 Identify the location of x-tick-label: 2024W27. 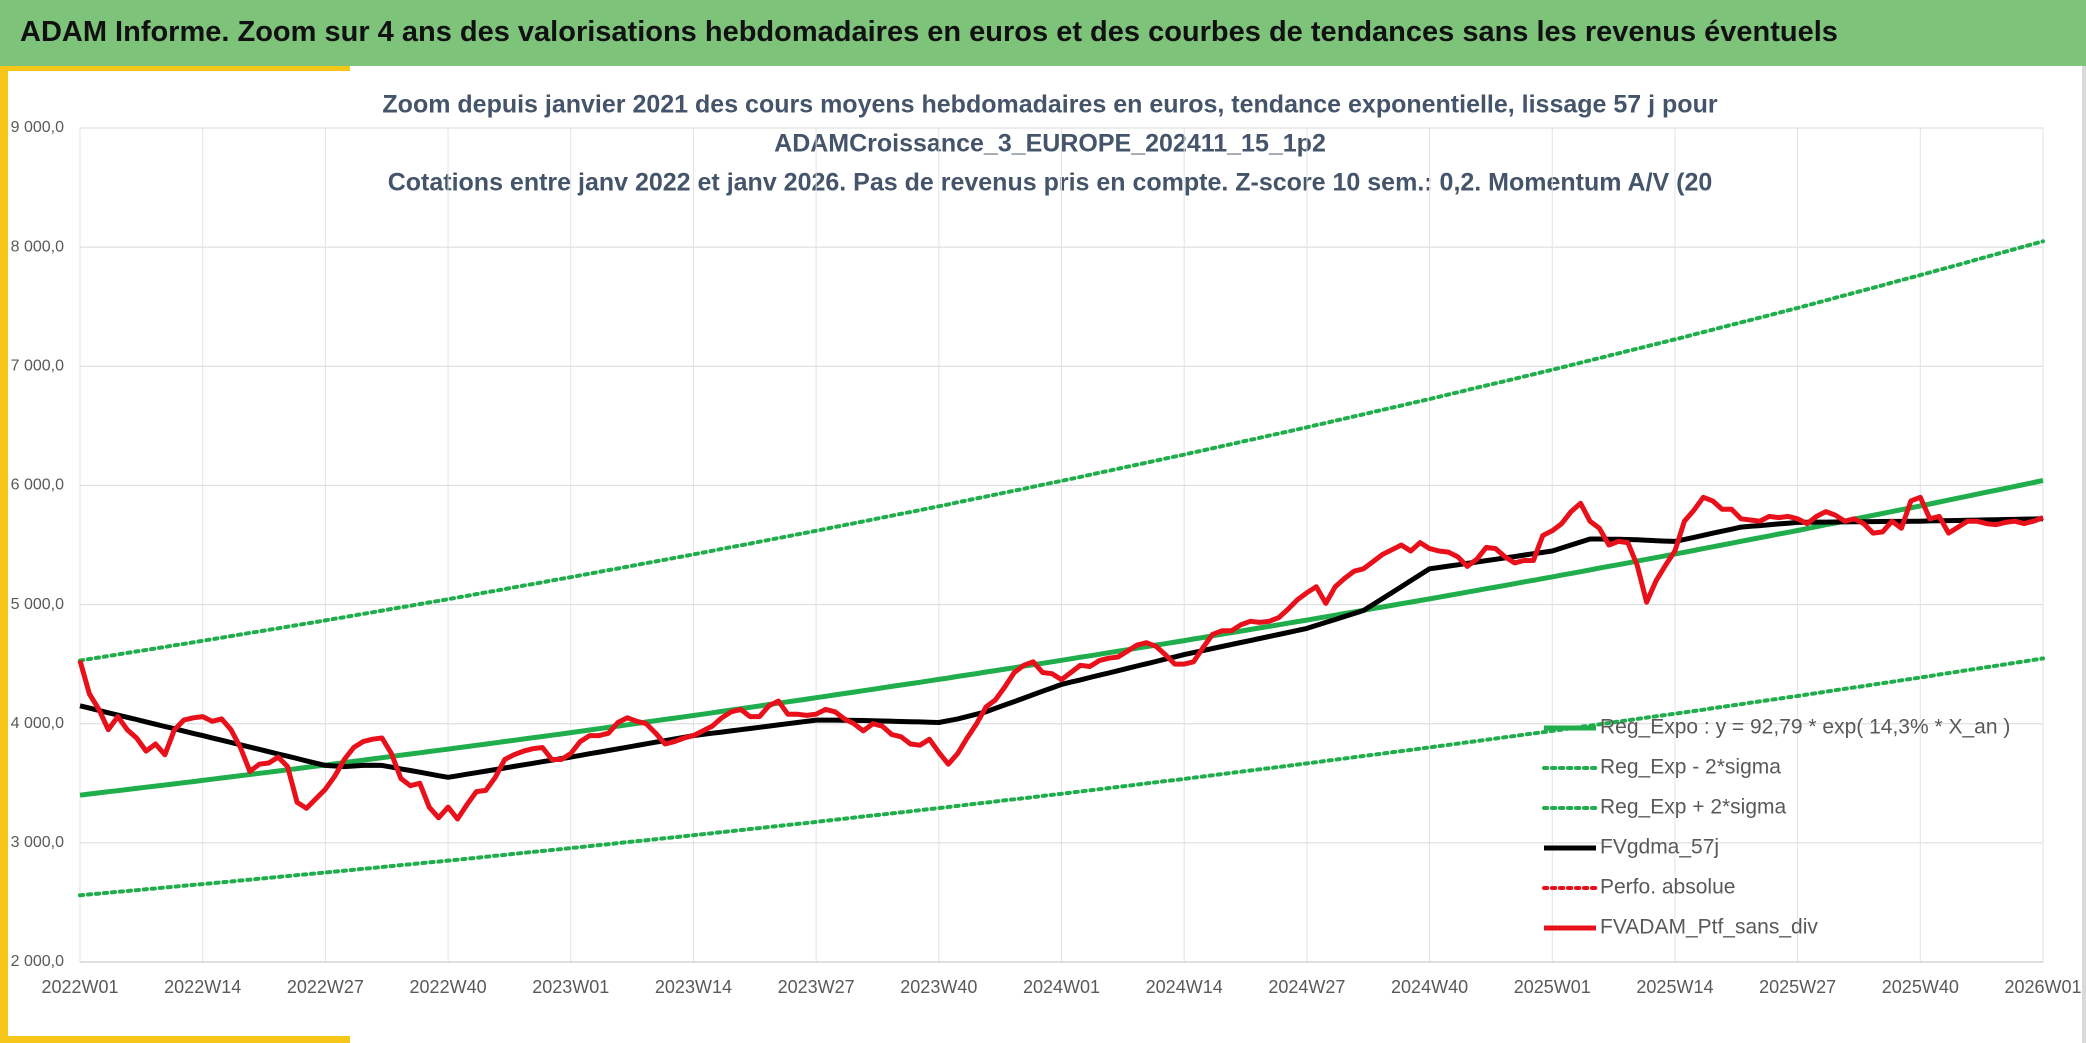
(1306, 987).